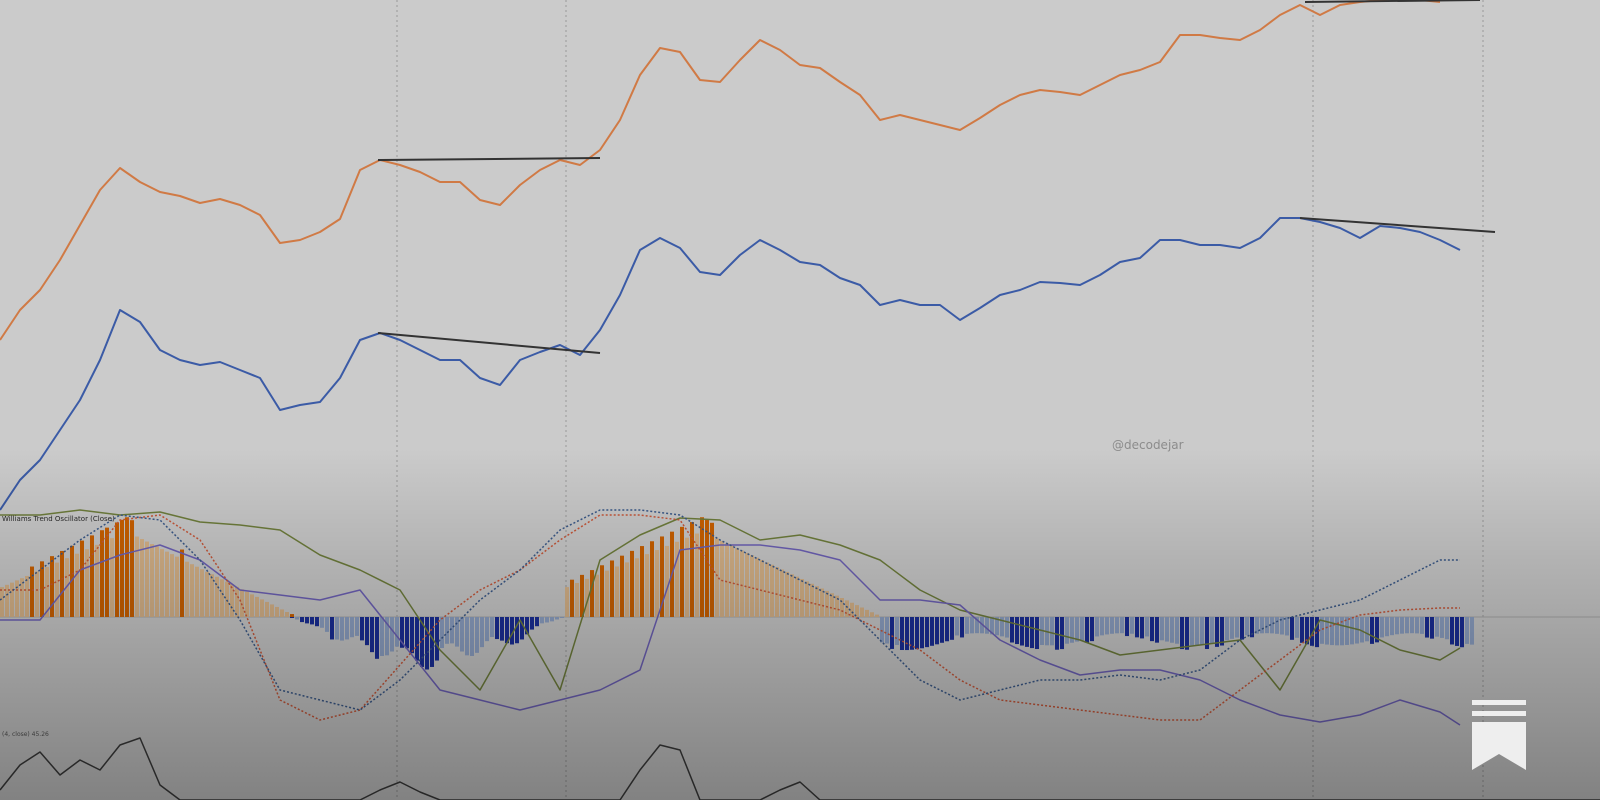 The height and width of the screenshot is (800, 1600). Describe the element at coordinates (800, 768) in the screenshot. I see `sub-indicator-line` at that location.